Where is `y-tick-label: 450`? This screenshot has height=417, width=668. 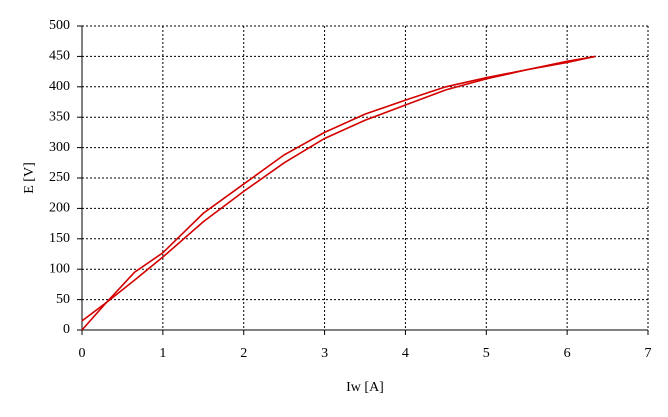 y-tick-label: 450 is located at coordinates (59, 56).